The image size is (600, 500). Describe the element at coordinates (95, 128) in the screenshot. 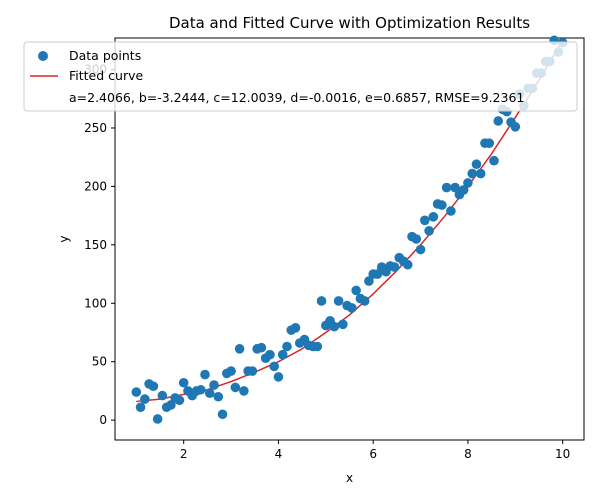

I see `y-tick-label: 250` at that location.